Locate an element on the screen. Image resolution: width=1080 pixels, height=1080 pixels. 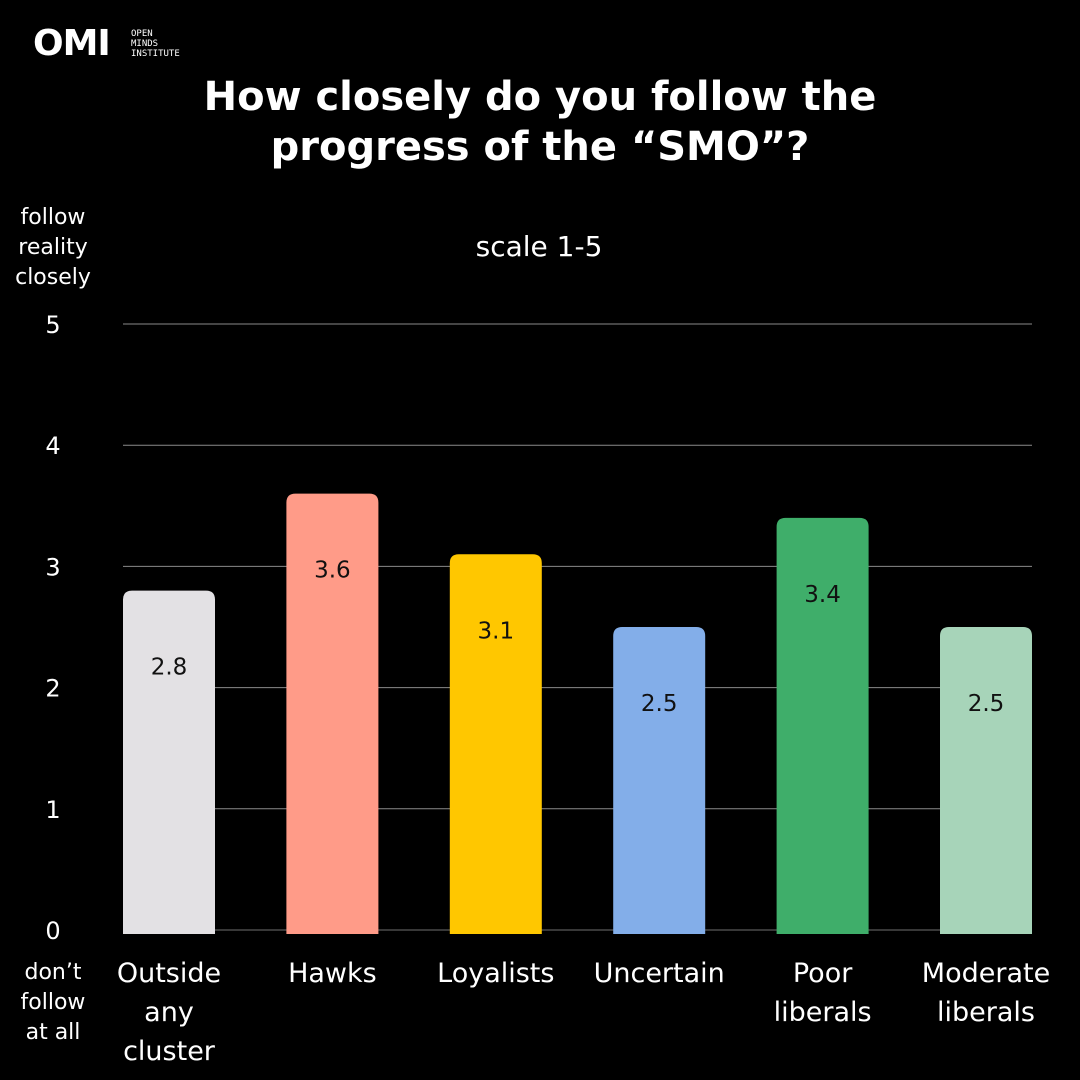
y-axis-top-label-line: follow is located at coordinates (53, 217).